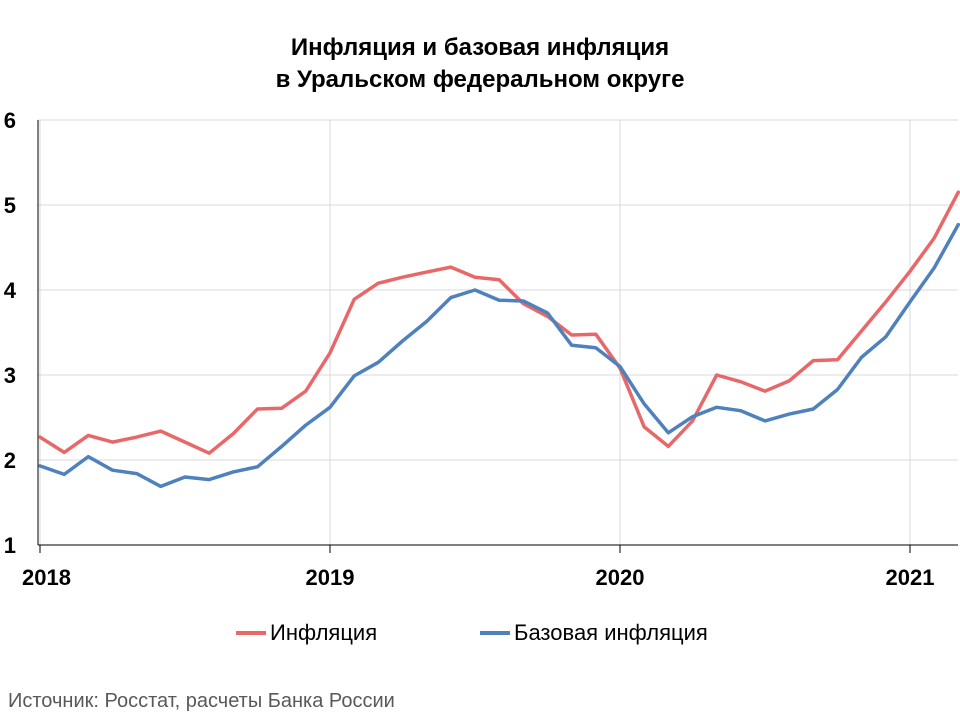 Image resolution: width=960 pixels, height=720 pixels. Describe the element at coordinates (10, 205) in the screenshot. I see `y-tick-label-5: 5` at that location.